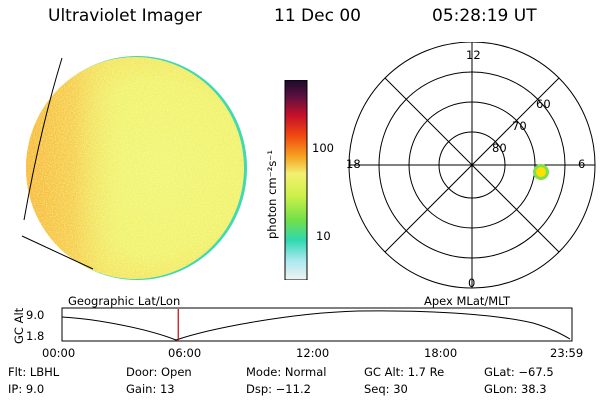  Describe the element at coordinates (35, 315) in the screenshot. I see `altitude-tick-high: 9.0` at that location.